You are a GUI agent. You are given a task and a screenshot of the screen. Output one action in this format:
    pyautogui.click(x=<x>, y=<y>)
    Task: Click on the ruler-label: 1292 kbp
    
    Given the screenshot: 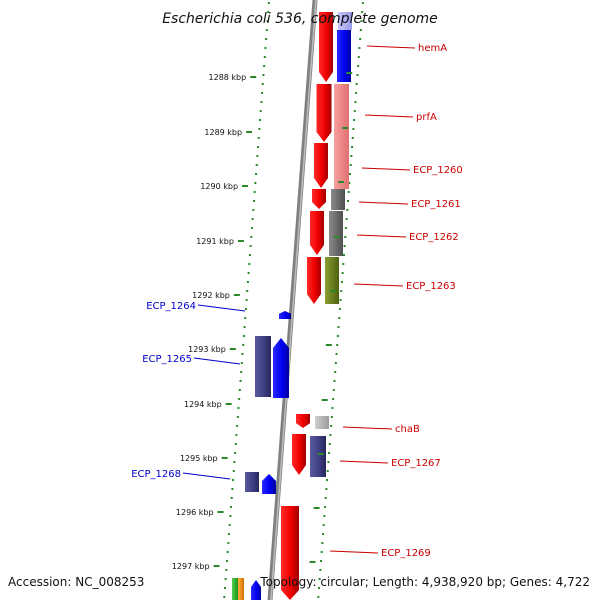 What is the action you would take?
    pyautogui.click(x=211, y=295)
    